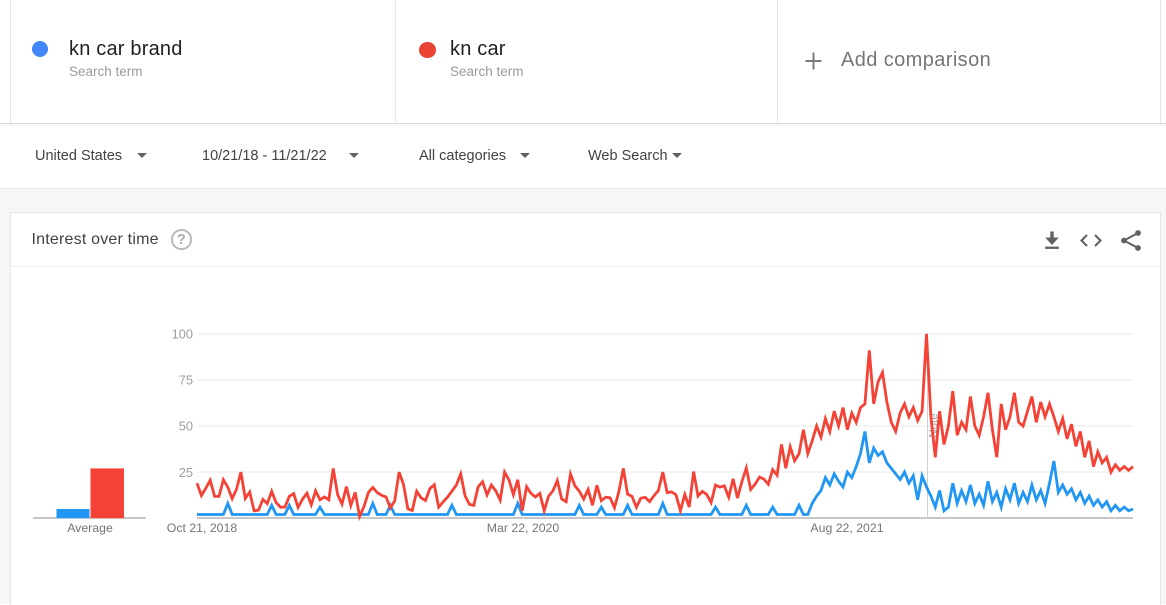 The width and height of the screenshot is (1166, 605). I want to click on svg-text: Aug 22, 2021, so click(846, 528).